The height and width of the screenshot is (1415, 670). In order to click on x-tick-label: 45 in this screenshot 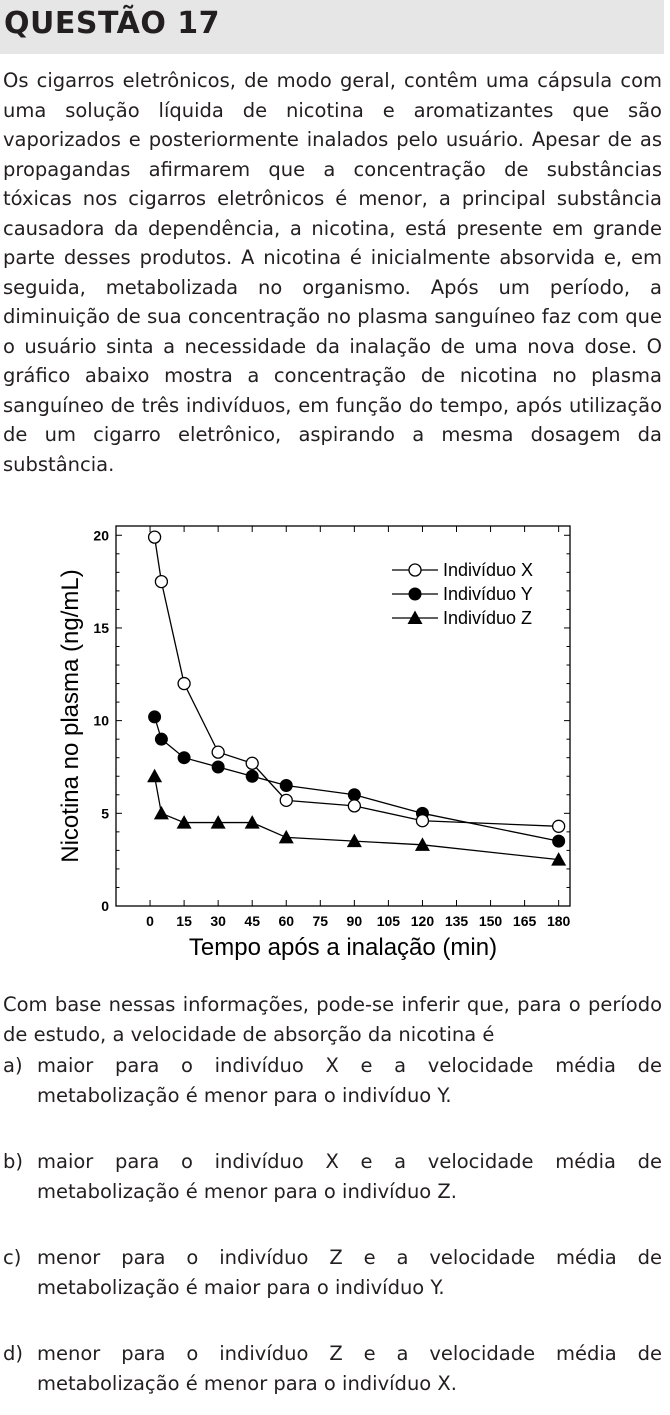, I will do `click(252, 921)`.